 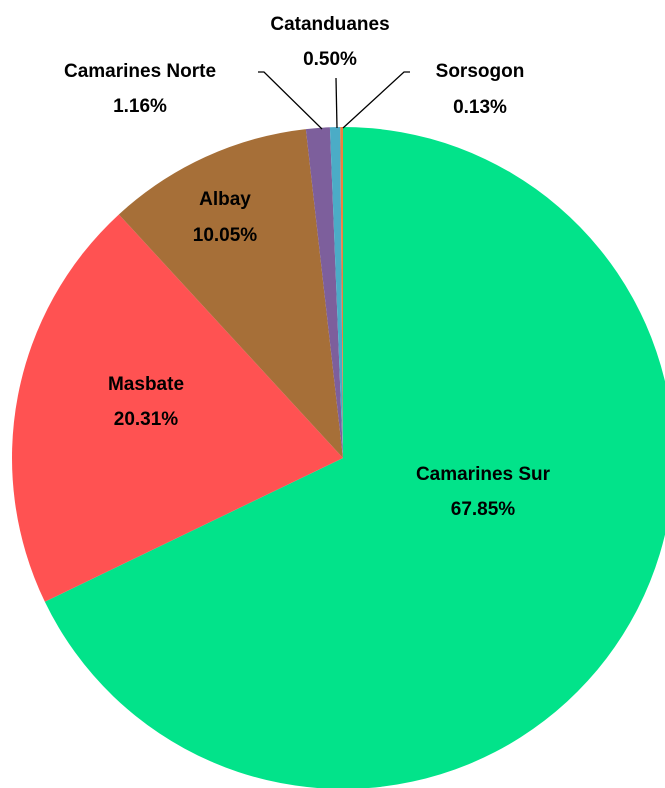 I want to click on slice-label: Camarines Sur, so click(x=483, y=474).